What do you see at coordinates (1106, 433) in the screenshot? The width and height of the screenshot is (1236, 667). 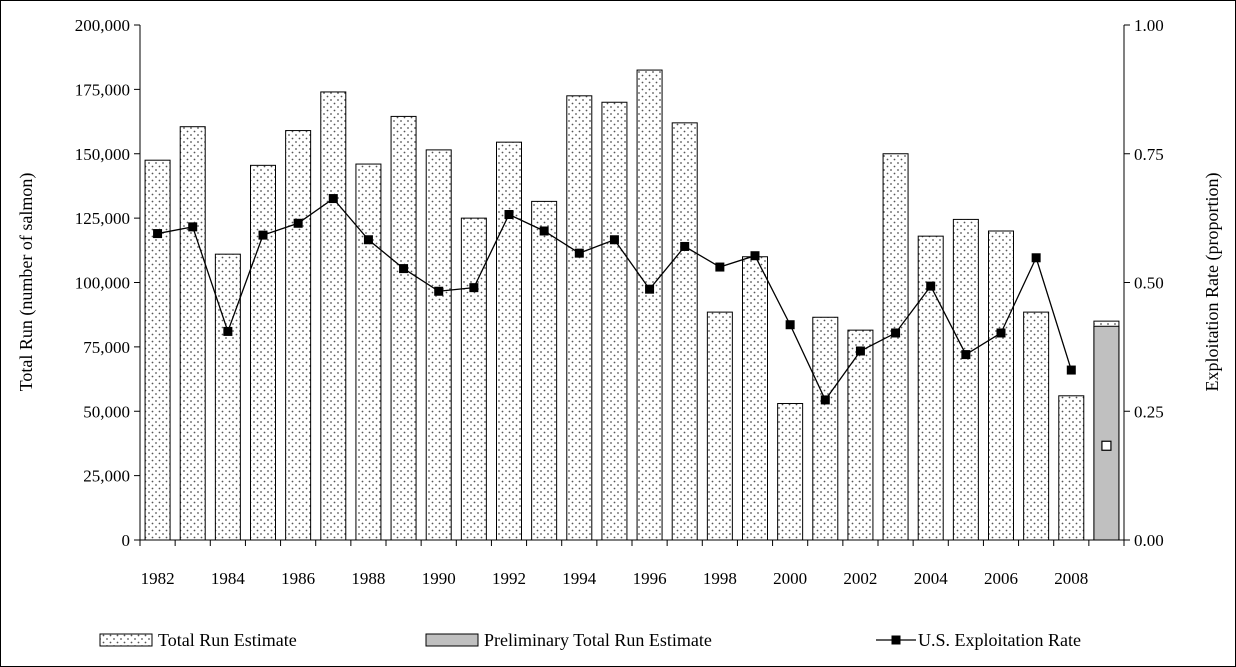 I see `bar-preliminary-run-2009` at bounding box center [1106, 433].